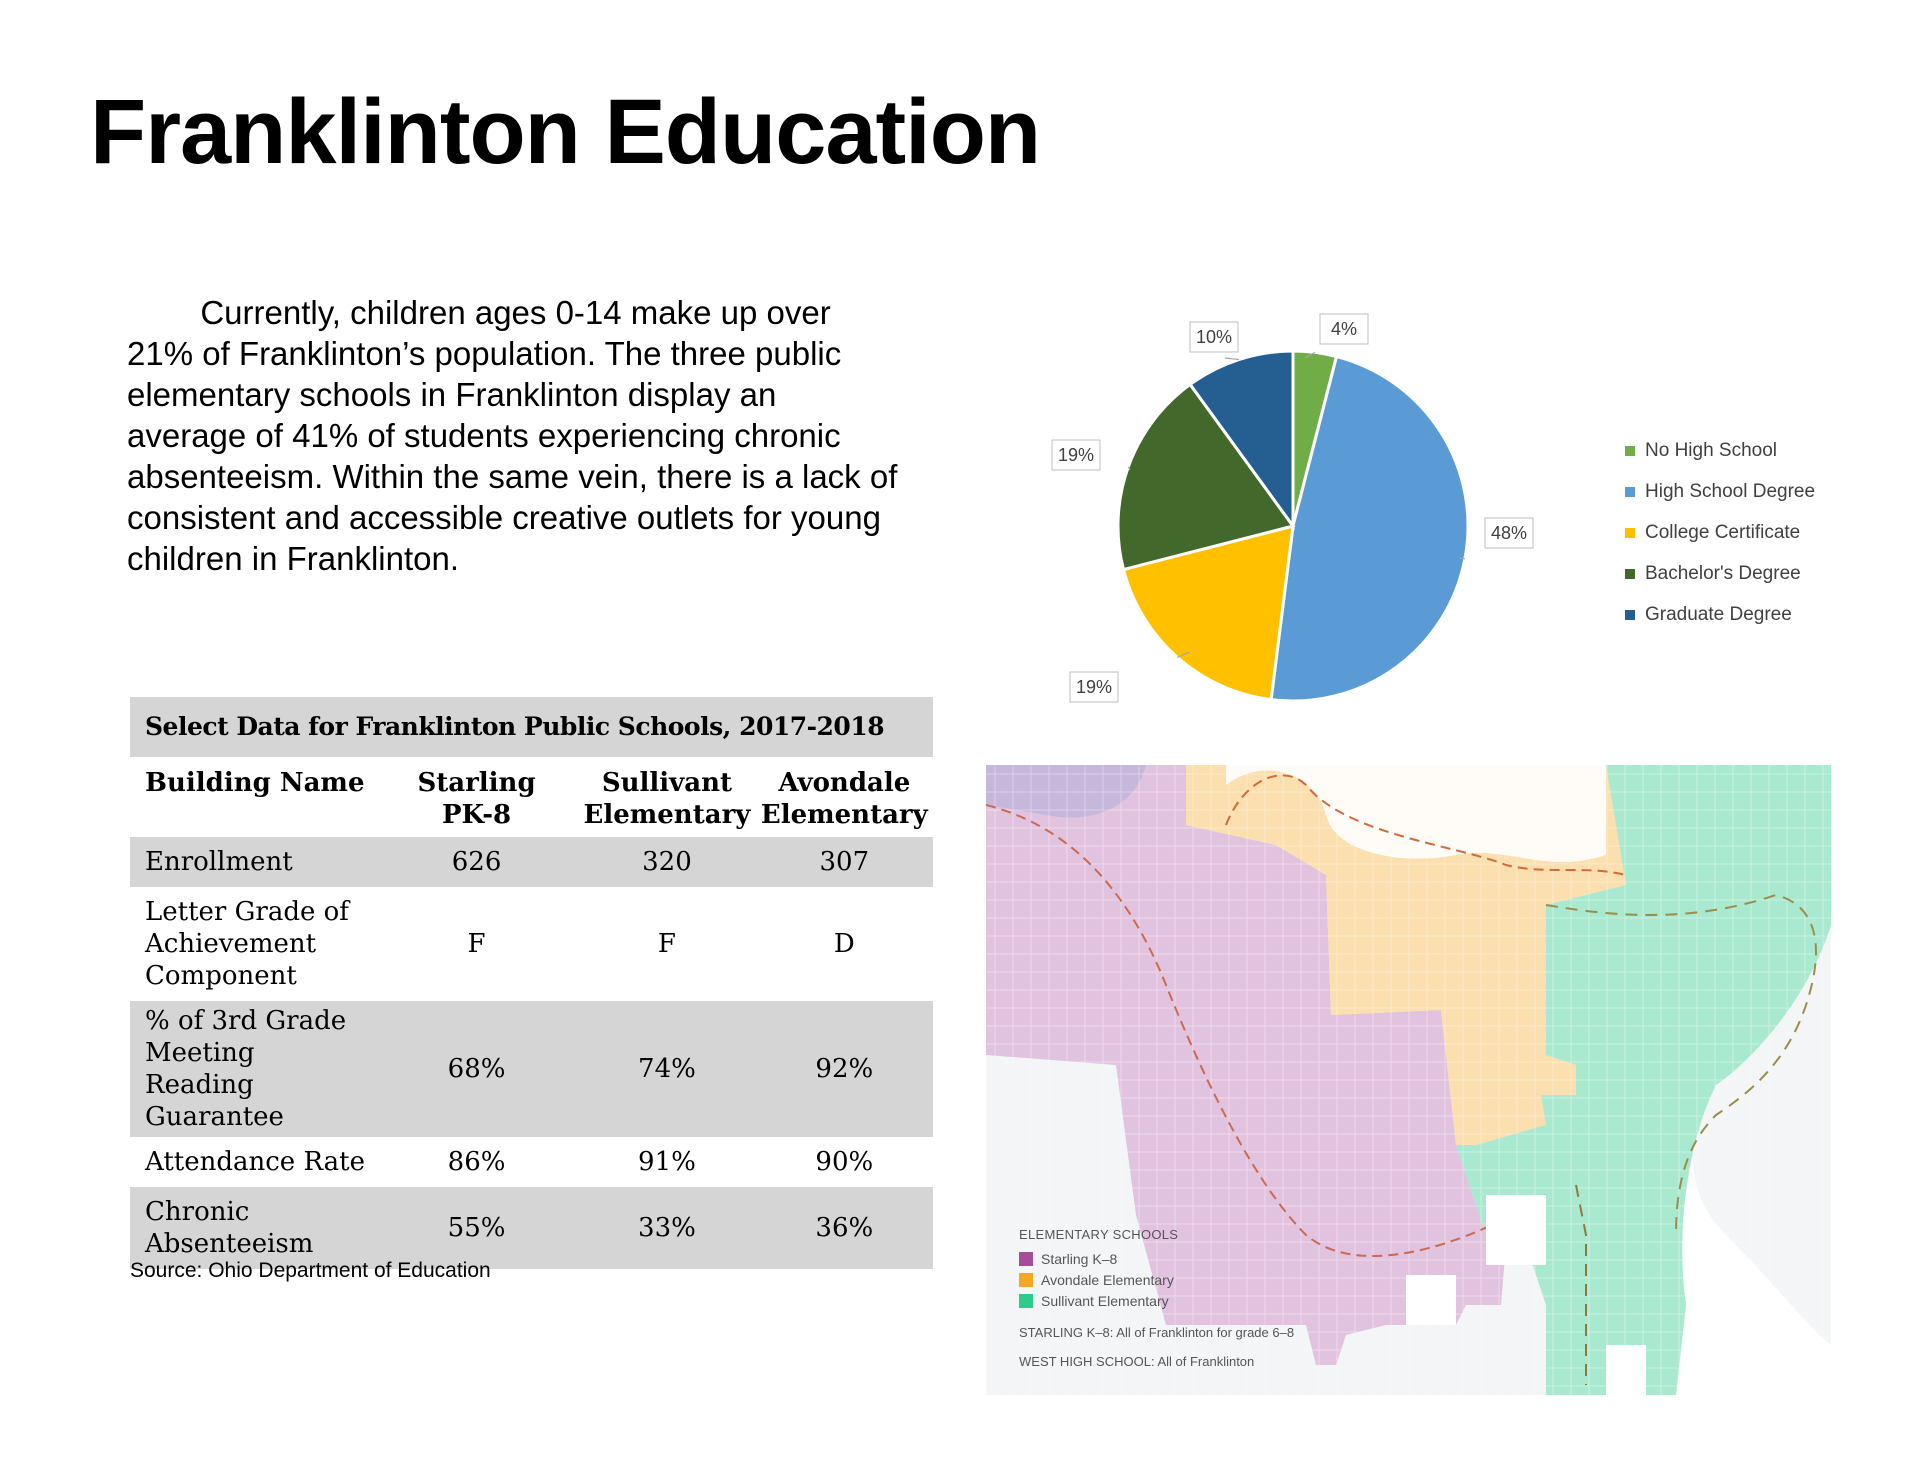 The height and width of the screenshot is (1484, 1920). What do you see at coordinates (667, 862) in the screenshot?
I see `table-cell: 320` at bounding box center [667, 862].